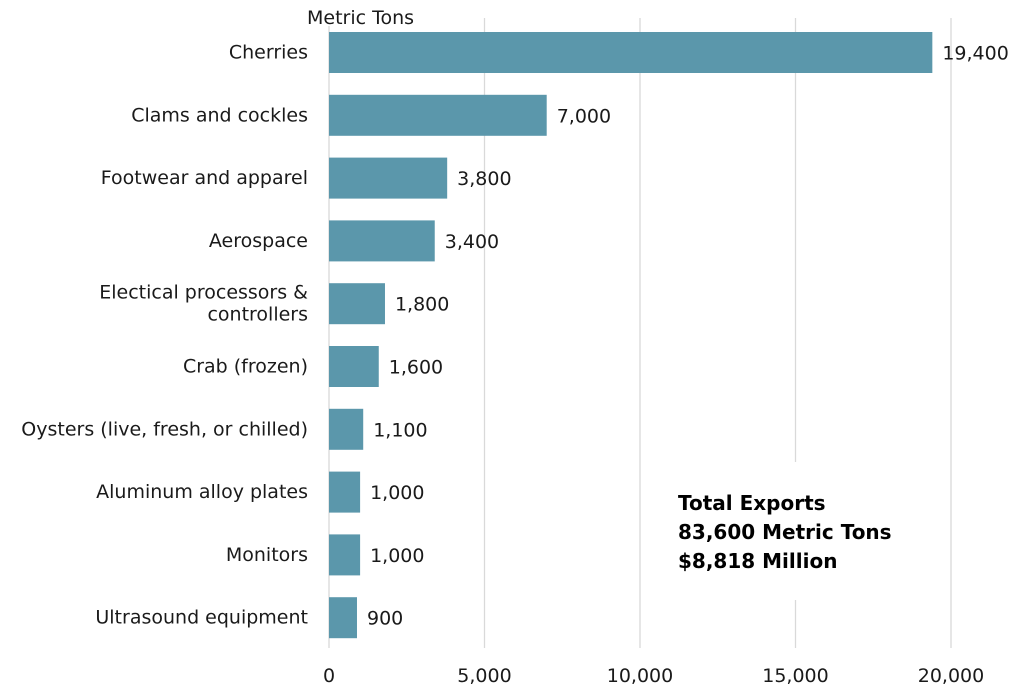  I want to click on category-label: controllers, so click(257, 315).